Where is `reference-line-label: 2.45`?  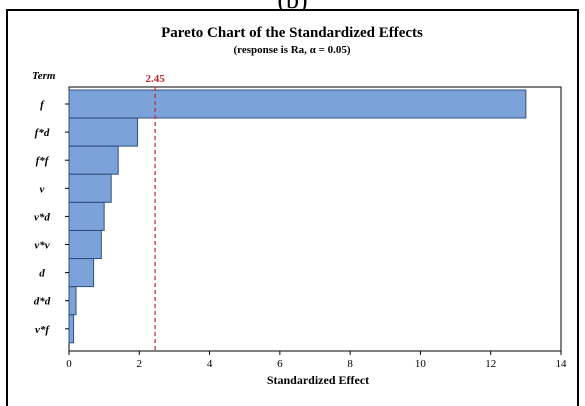
reference-line-label: 2.45 is located at coordinates (155, 79).